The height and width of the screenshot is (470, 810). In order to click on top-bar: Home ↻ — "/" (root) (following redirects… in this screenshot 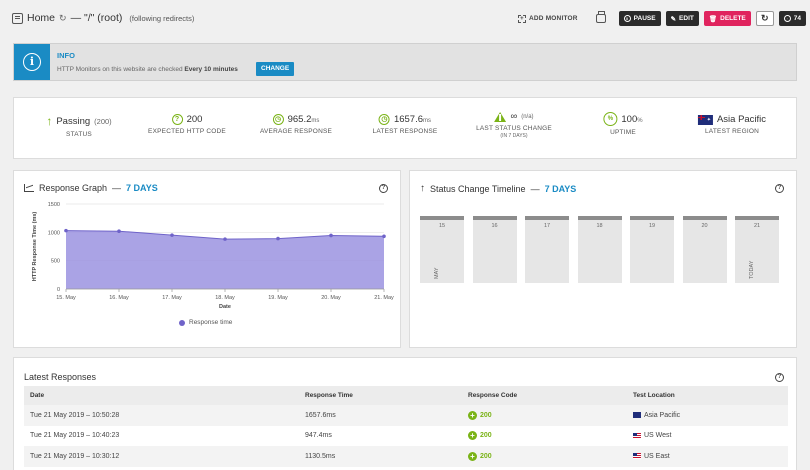, I will do `click(405, 19)`.